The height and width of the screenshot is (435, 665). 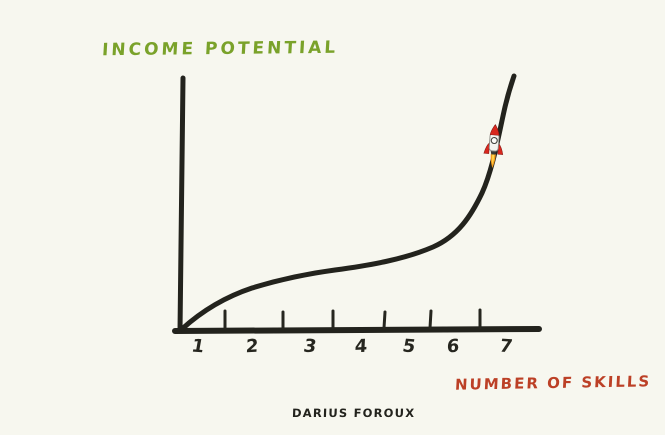 I want to click on rocket-fin-right, so click(x=500, y=148).